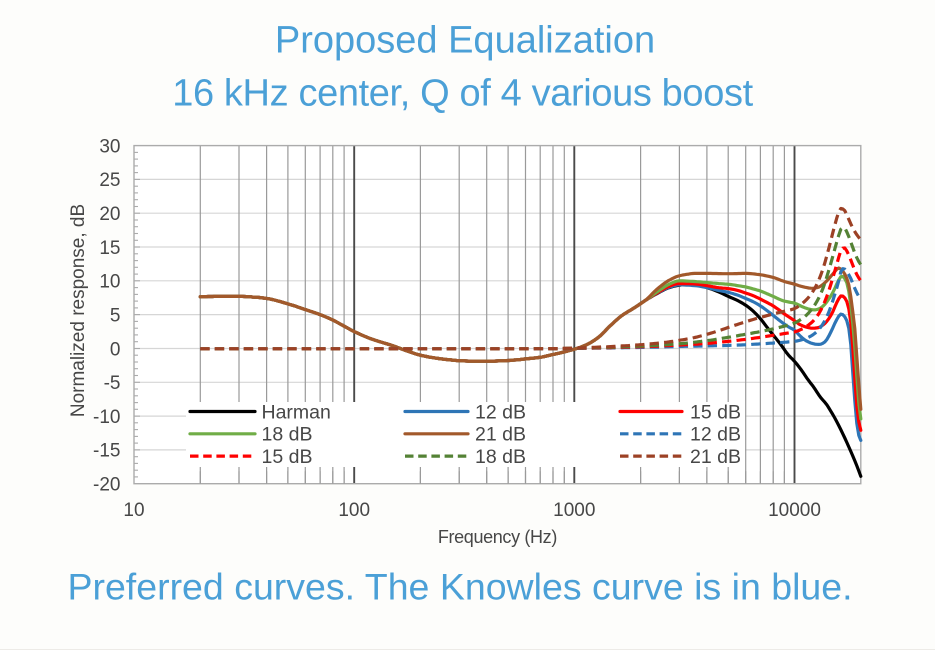  What do you see at coordinates (109, 146) in the screenshot?
I see `svg-text: 30` at bounding box center [109, 146].